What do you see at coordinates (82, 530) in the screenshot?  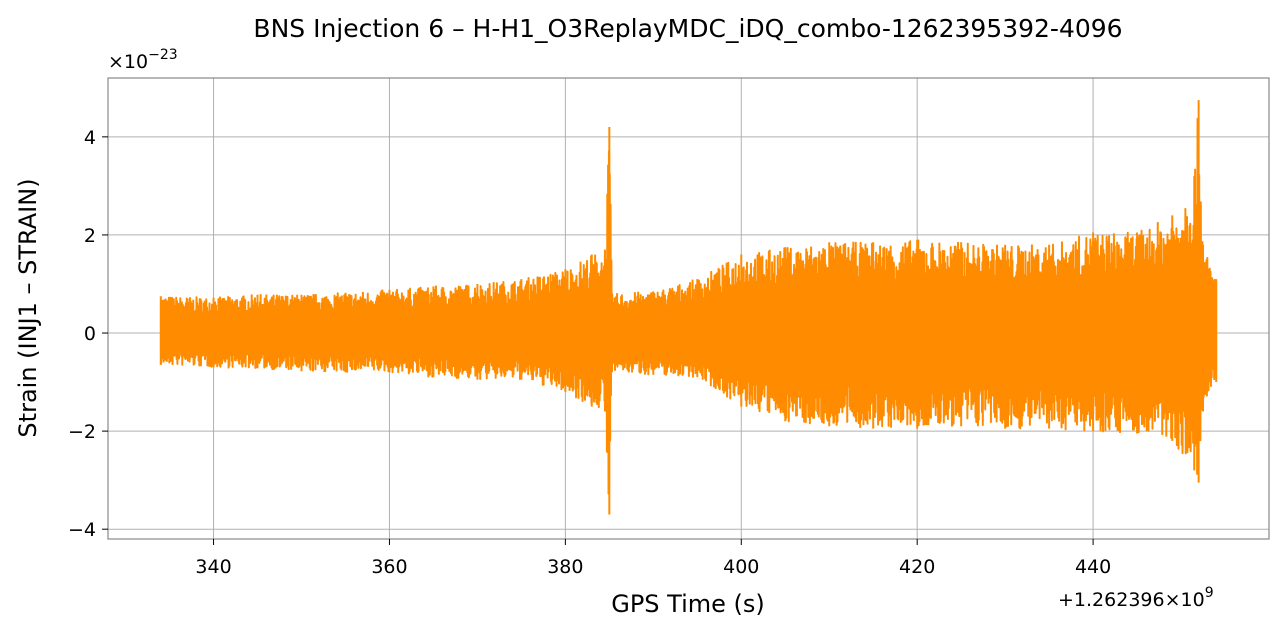 I see `y-tick-label: −4` at bounding box center [82, 530].